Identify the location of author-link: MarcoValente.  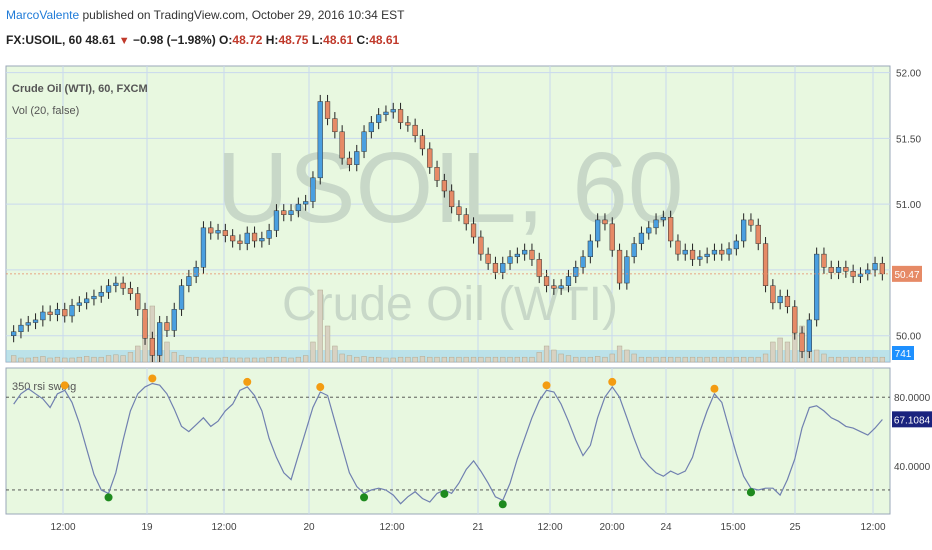
(43, 15).